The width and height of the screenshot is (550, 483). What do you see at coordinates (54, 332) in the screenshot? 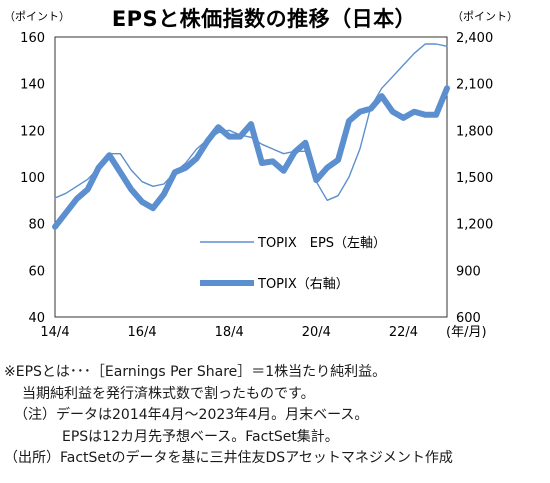
I see `x-tick-label: 14/4` at bounding box center [54, 332].